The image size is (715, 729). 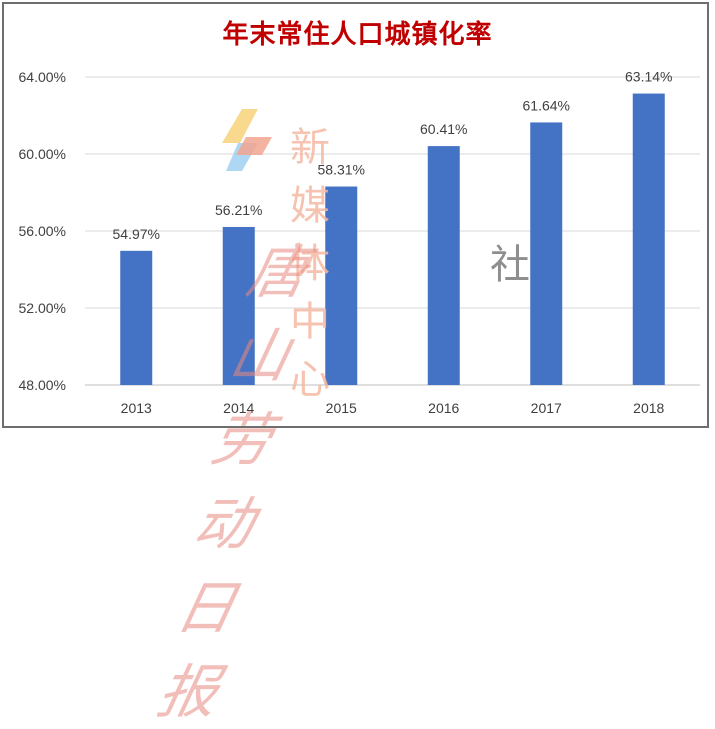 I want to click on data-label: 60.41%, so click(x=443, y=129).